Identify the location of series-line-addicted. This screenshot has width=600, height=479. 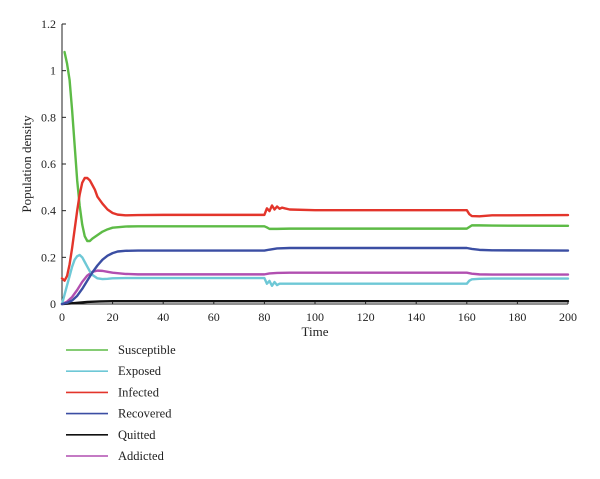
(315, 287).